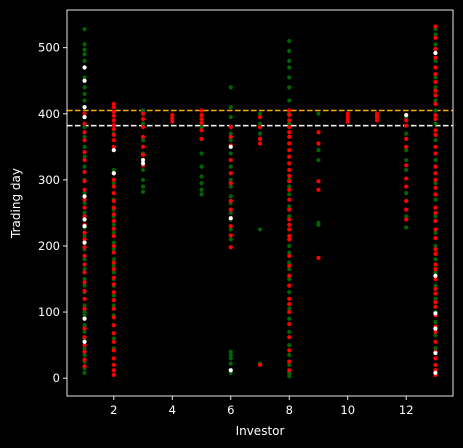  Describe the element at coordinates (49, 114) in the screenshot. I see `y-tick-label-400: 400` at that location.